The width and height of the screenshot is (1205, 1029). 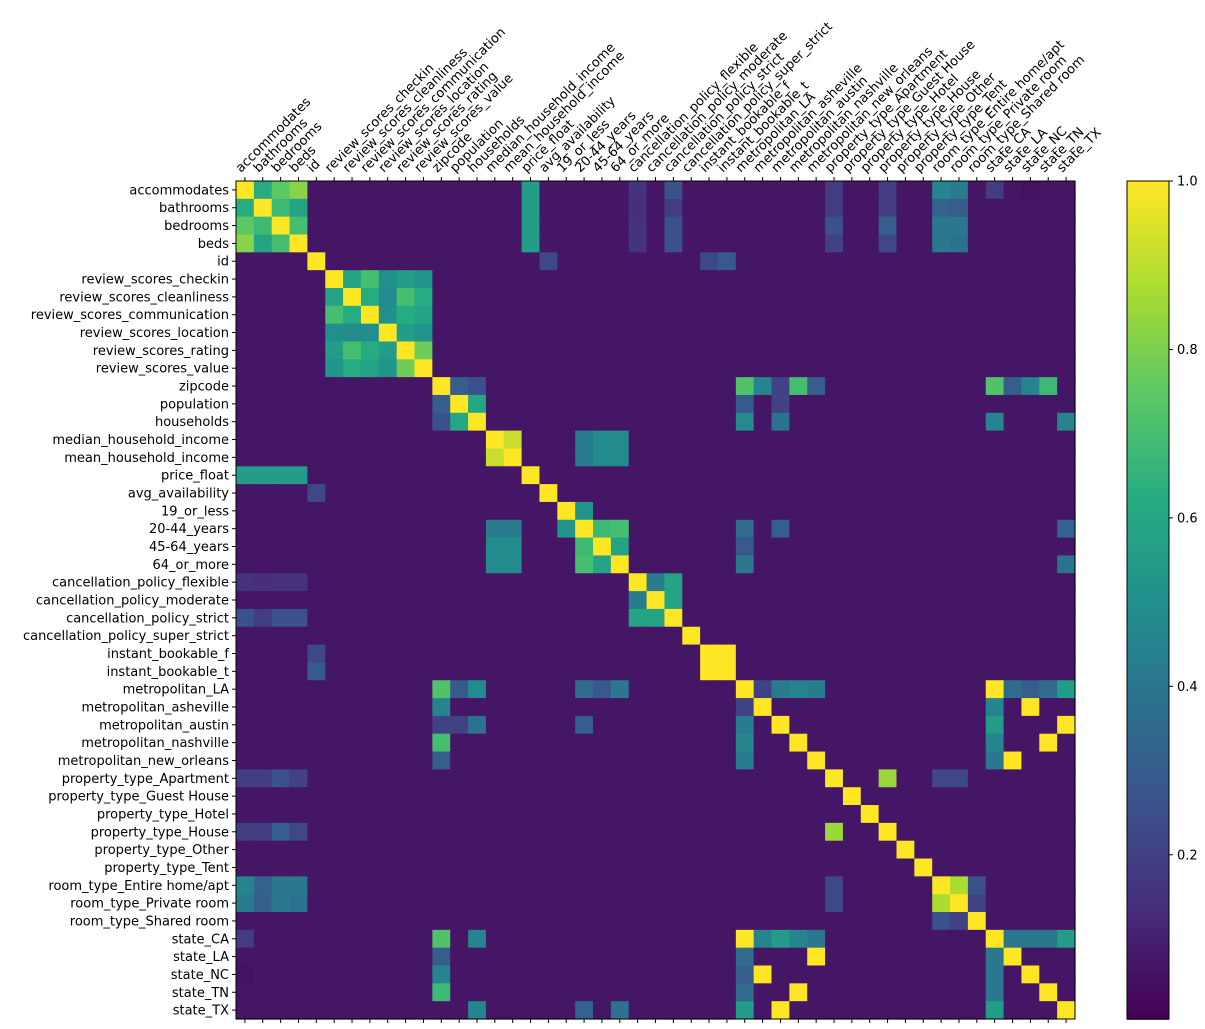 What do you see at coordinates (204, 387) in the screenshot?
I see `y-tick-label: zipcode` at bounding box center [204, 387].